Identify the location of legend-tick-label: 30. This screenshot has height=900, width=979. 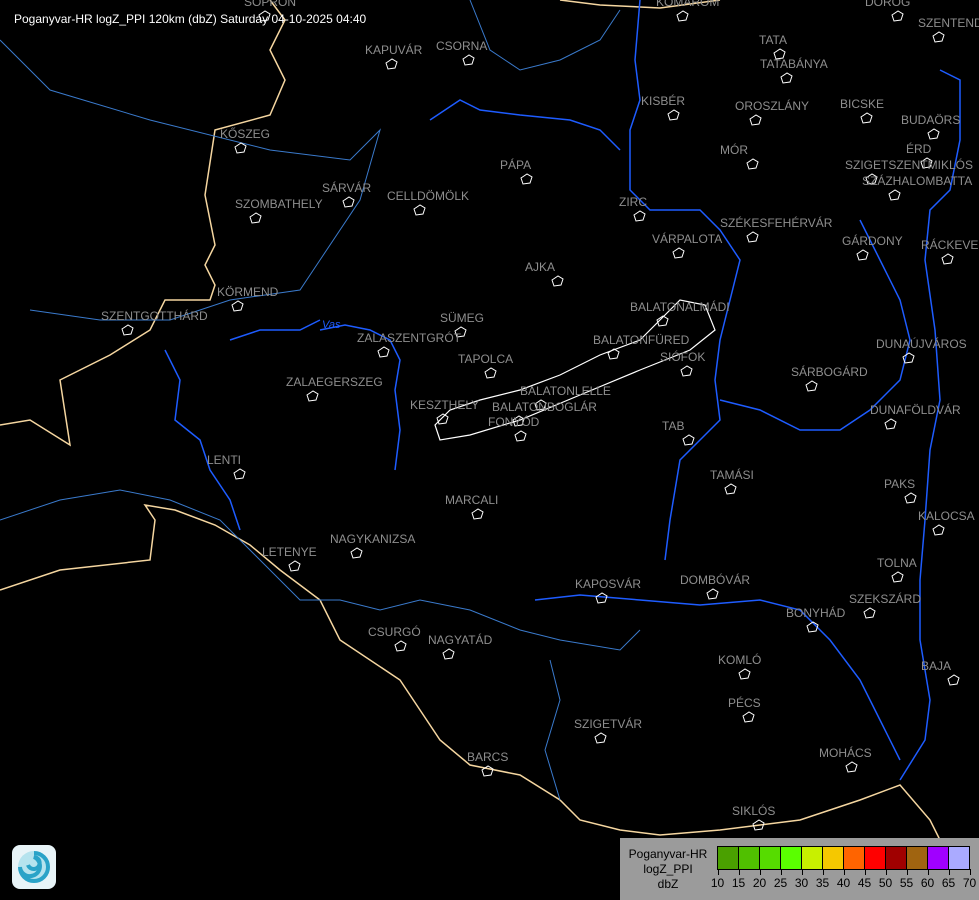
(801, 883).